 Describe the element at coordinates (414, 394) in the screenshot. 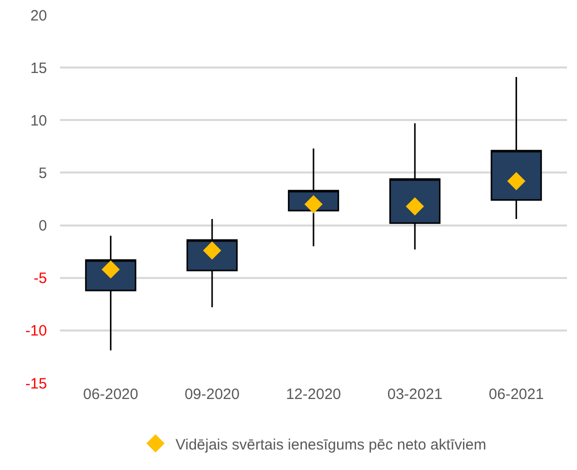

I see `x-tick-label: 03-2021` at that location.